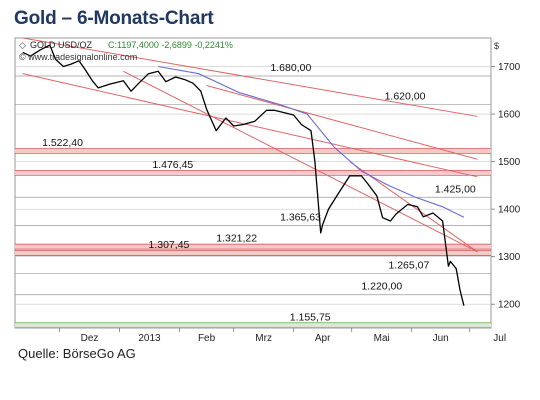  Describe the element at coordinates (236, 239) in the screenshot. I see `level-label: 1.321,22` at that location.